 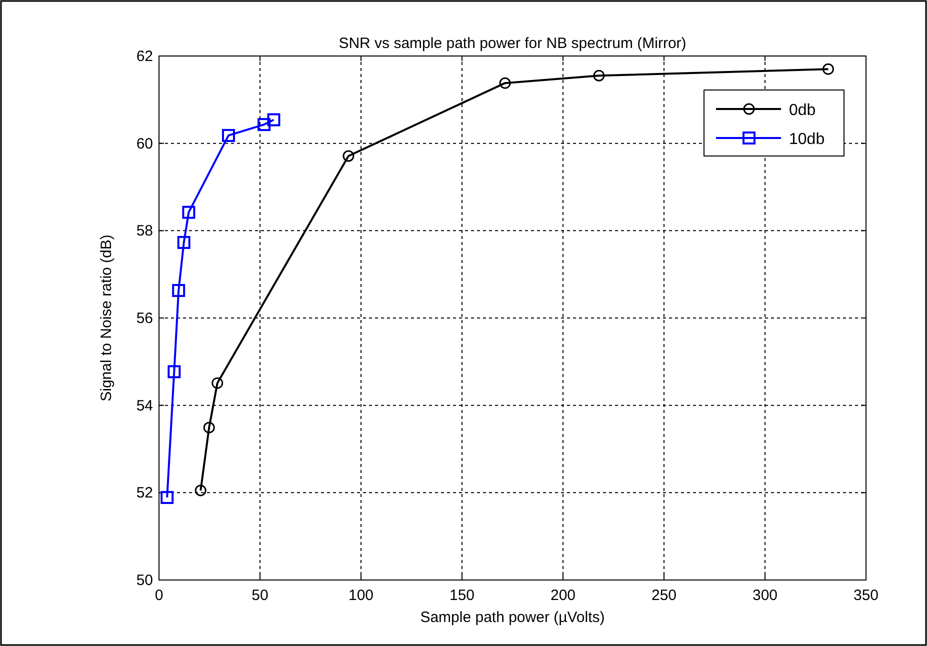 What do you see at coordinates (144, 318) in the screenshot?
I see `y-tick-label: 56` at bounding box center [144, 318].